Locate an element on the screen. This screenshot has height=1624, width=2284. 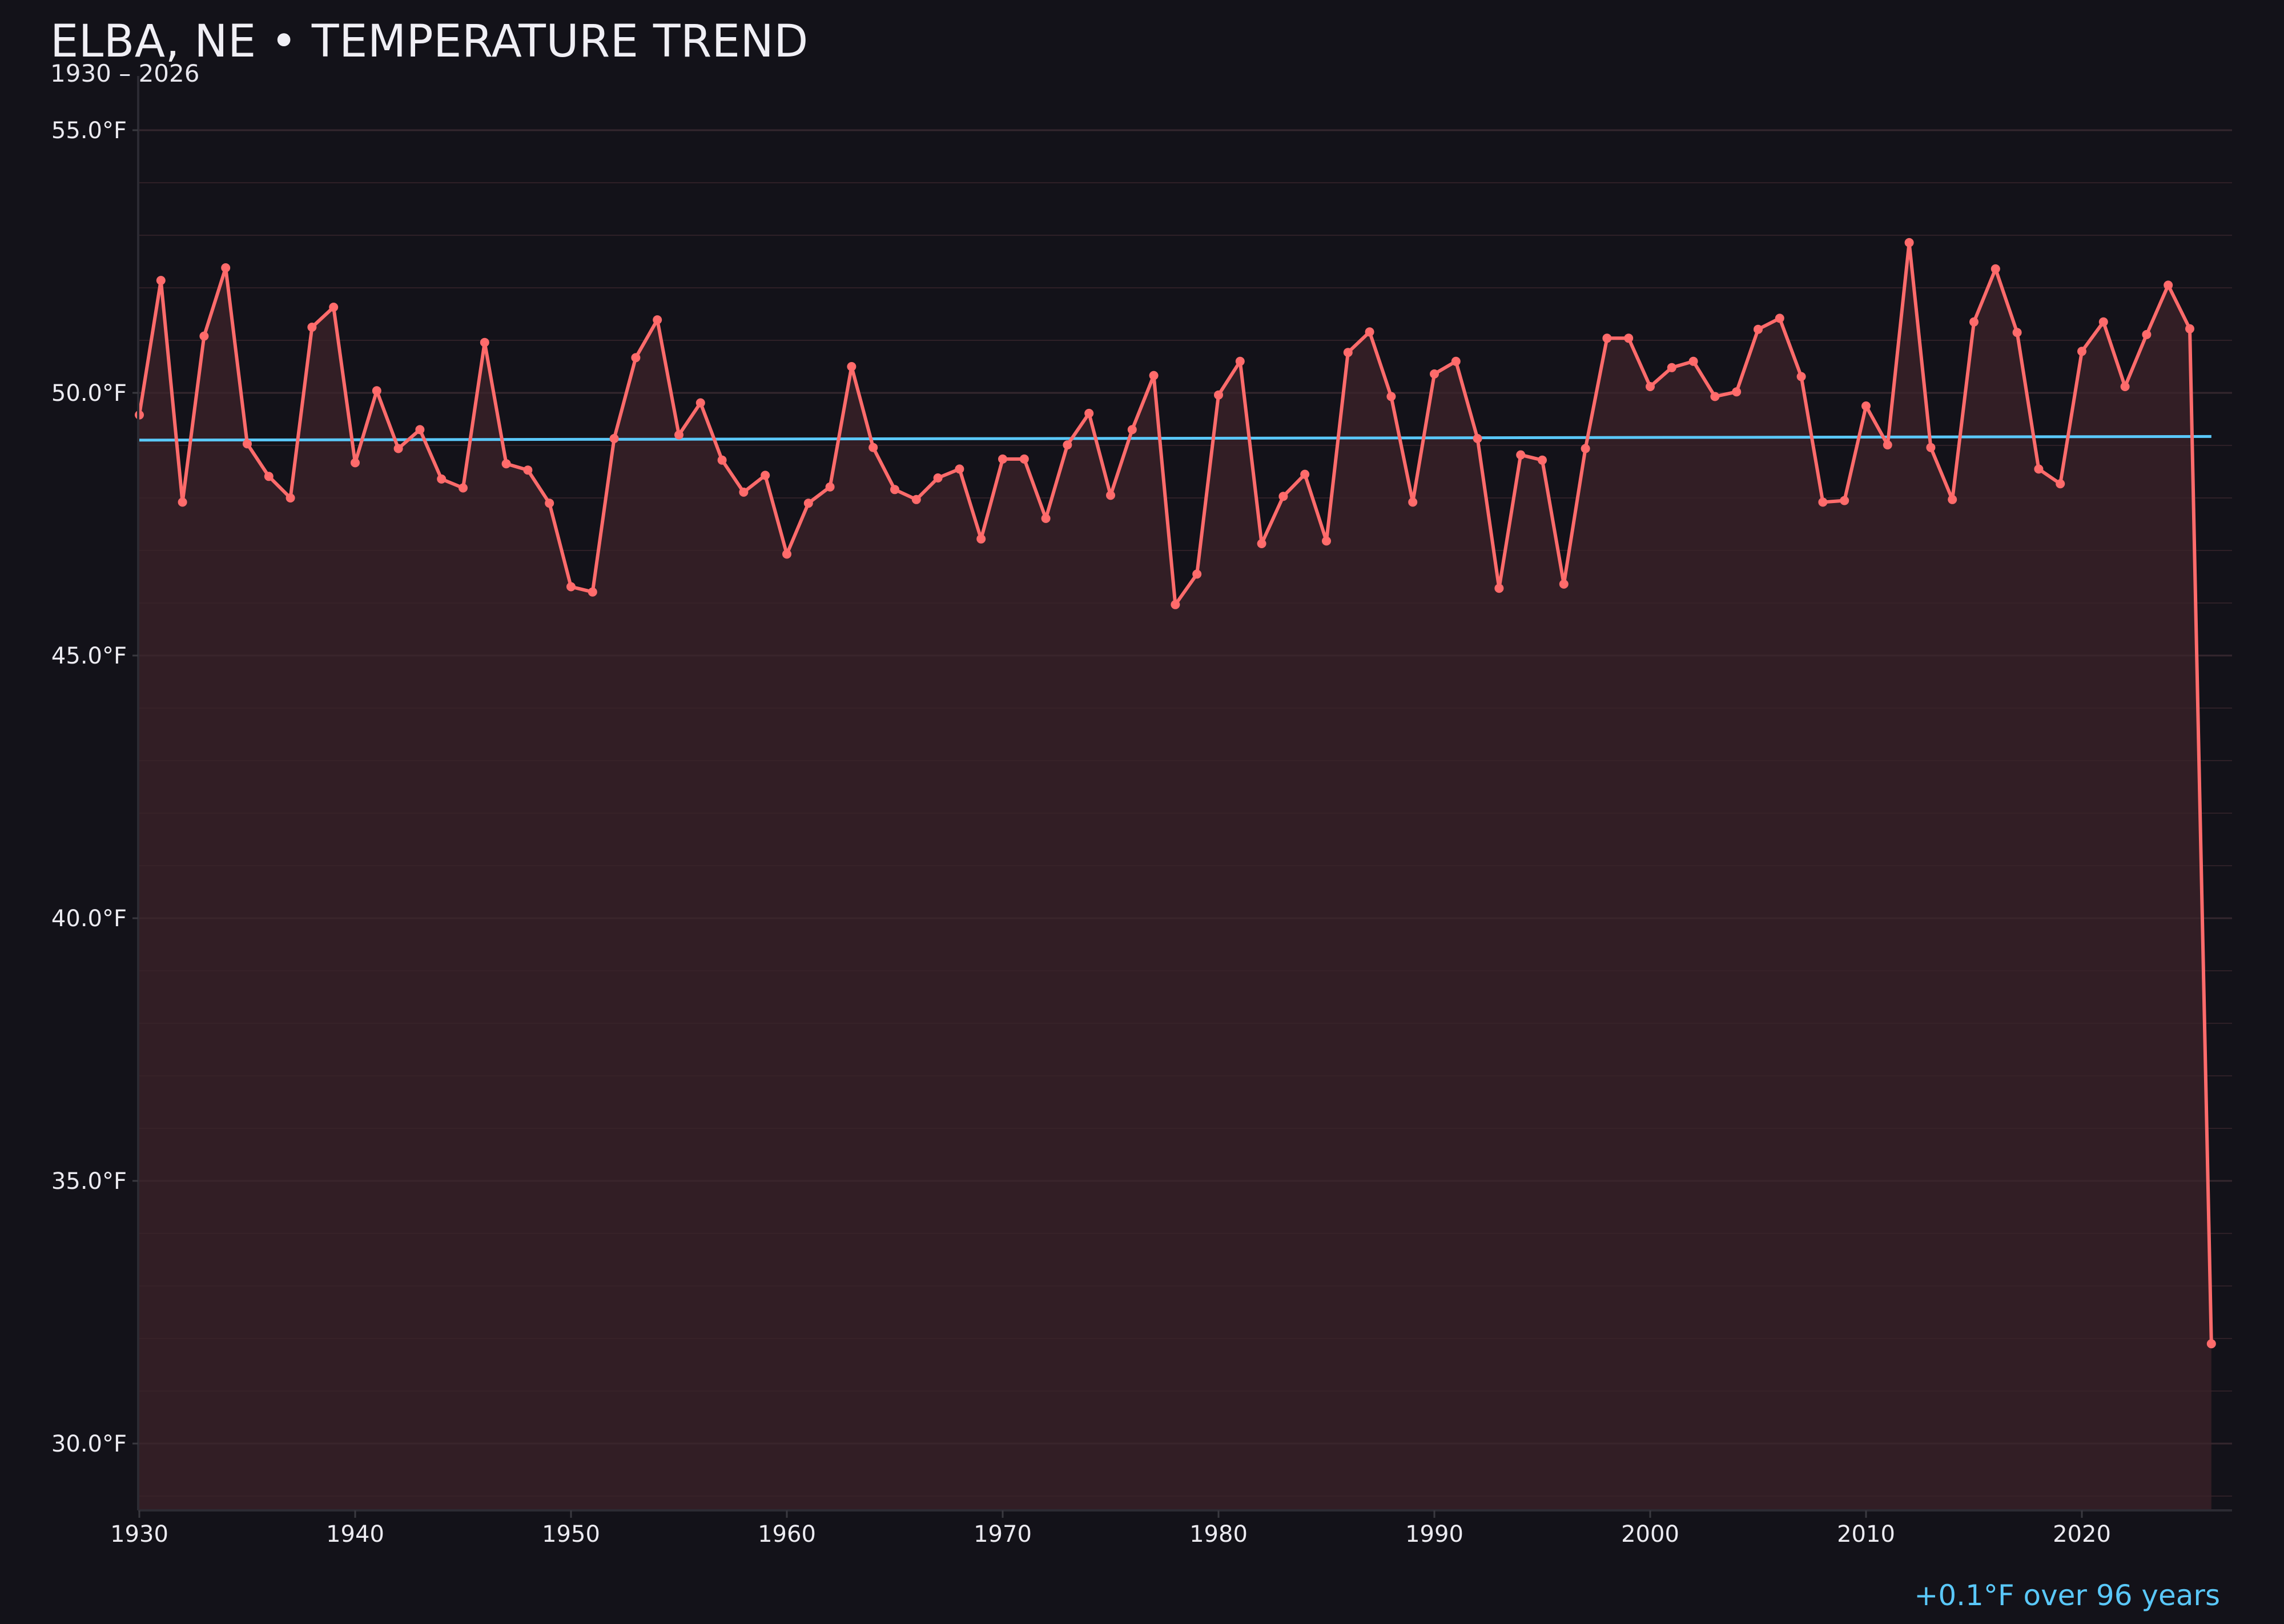
data-point-2024 is located at coordinates (2168, 285).